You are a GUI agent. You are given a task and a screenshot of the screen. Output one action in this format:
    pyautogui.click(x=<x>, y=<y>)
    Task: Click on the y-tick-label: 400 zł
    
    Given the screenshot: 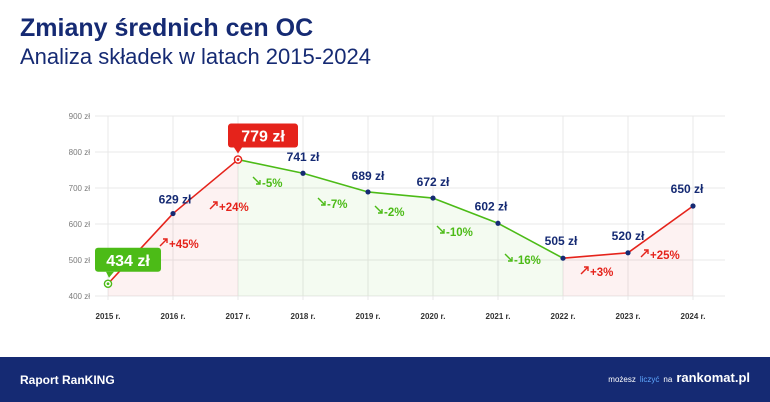 What is the action you would take?
    pyautogui.click(x=80, y=296)
    